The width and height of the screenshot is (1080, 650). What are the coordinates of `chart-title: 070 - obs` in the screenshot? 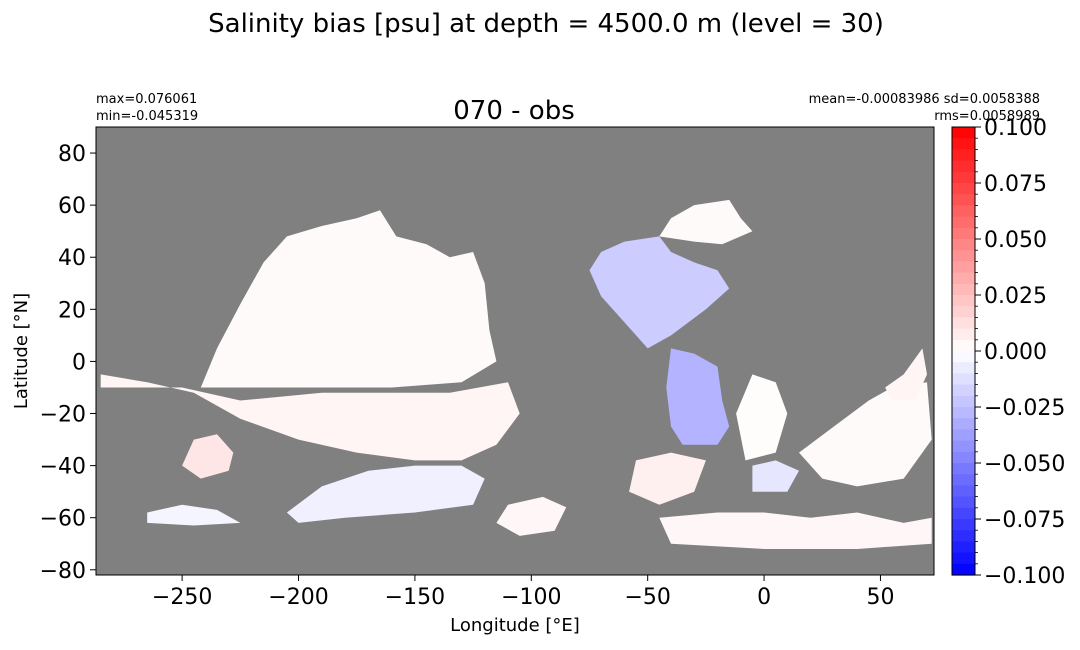 It's located at (514, 111).